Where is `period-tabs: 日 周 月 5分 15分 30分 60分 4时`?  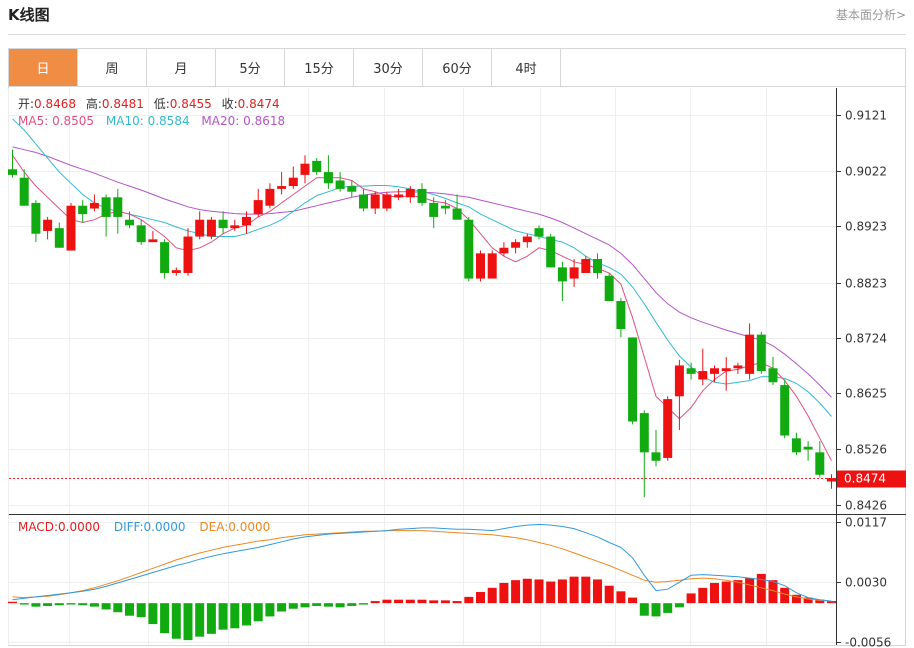 period-tabs: 日 周 月 5分 15分 30分 60分 4时 is located at coordinates (457, 68).